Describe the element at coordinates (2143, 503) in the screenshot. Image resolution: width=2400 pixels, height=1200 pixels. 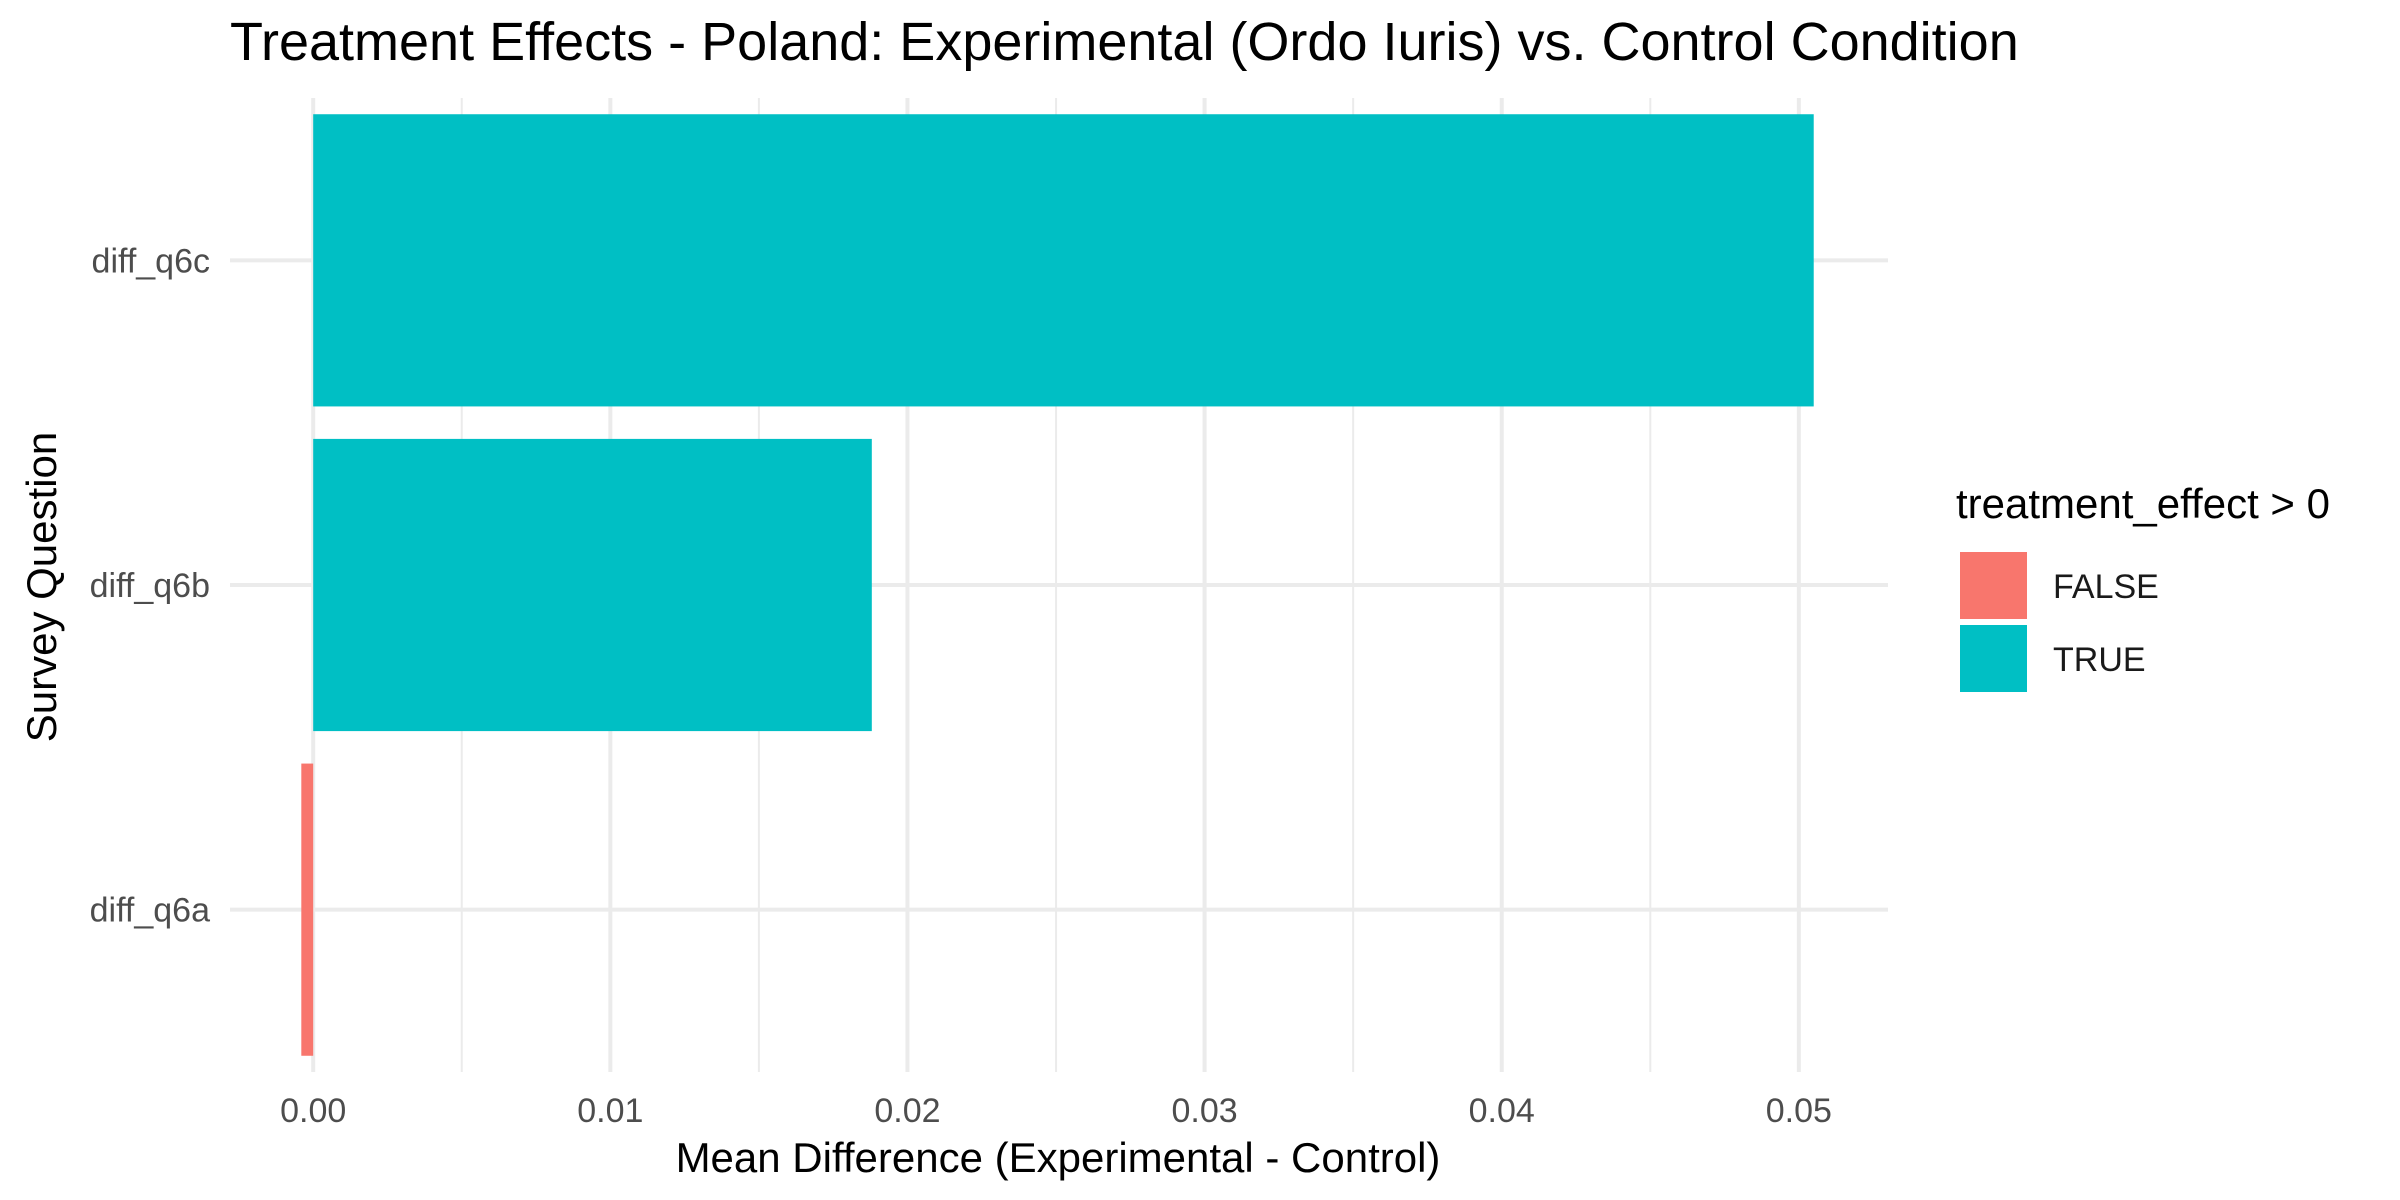
I see `legend-title: treatment_effect > 0` at that location.